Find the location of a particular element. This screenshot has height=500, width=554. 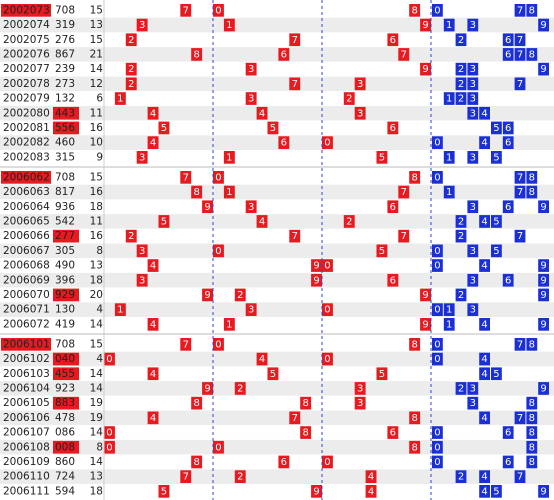

sum: 13 is located at coordinates (96, 266).